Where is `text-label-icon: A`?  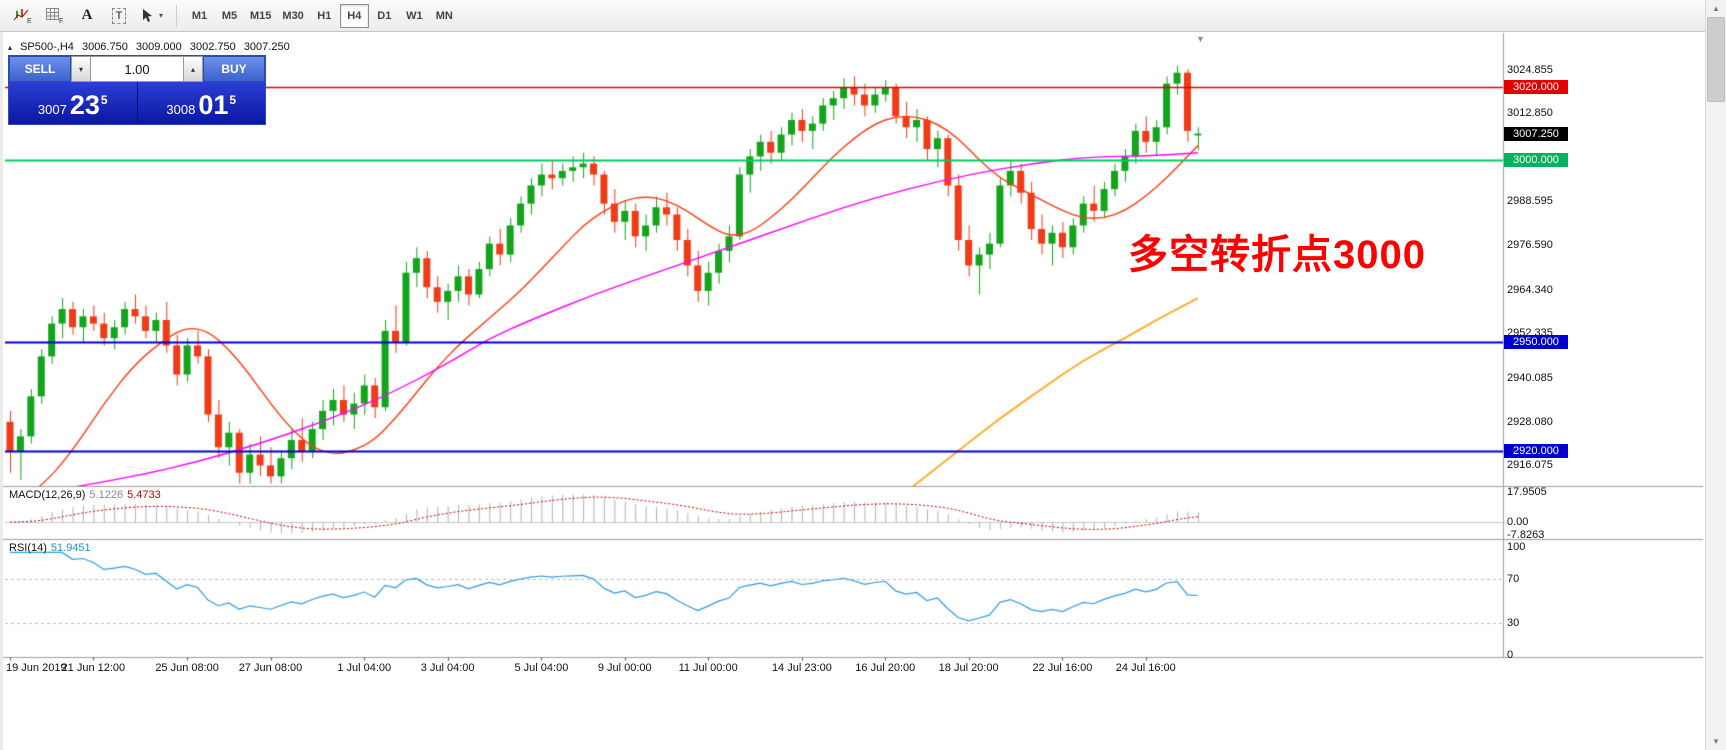 text-label-icon: A is located at coordinates (87, 16).